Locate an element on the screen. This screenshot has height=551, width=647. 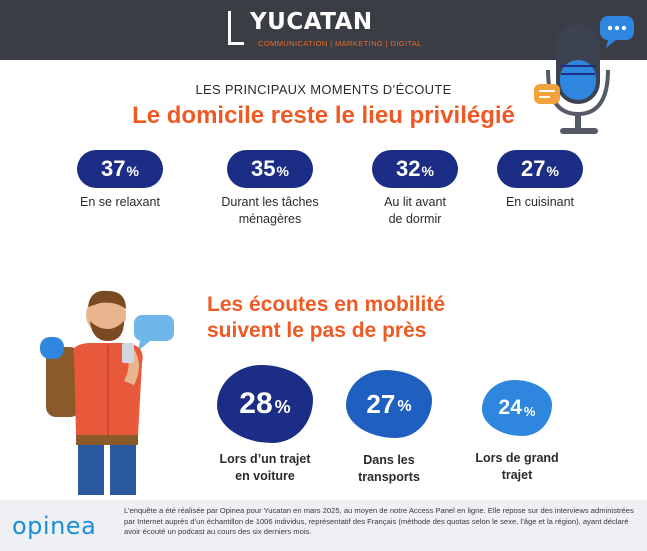
stat-label: Durant les tâches ménagères is located at coordinates (270, 211).